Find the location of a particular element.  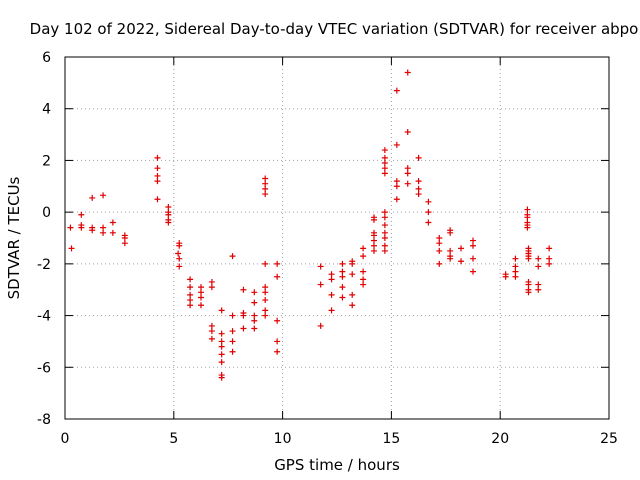

y-tick-label: 4 is located at coordinates (46, 110).